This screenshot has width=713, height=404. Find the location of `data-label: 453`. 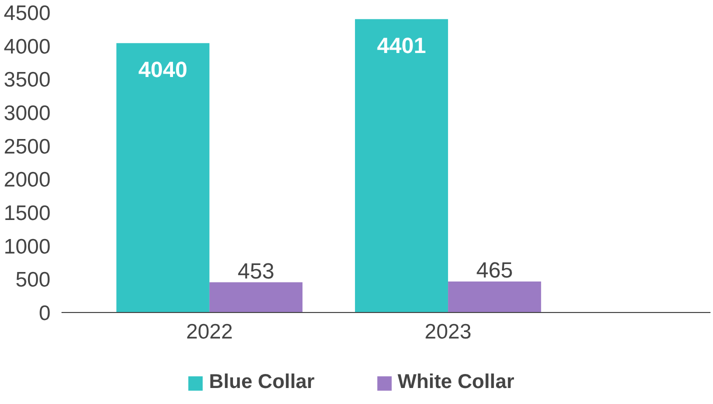

data-label: 453 is located at coordinates (256, 271).